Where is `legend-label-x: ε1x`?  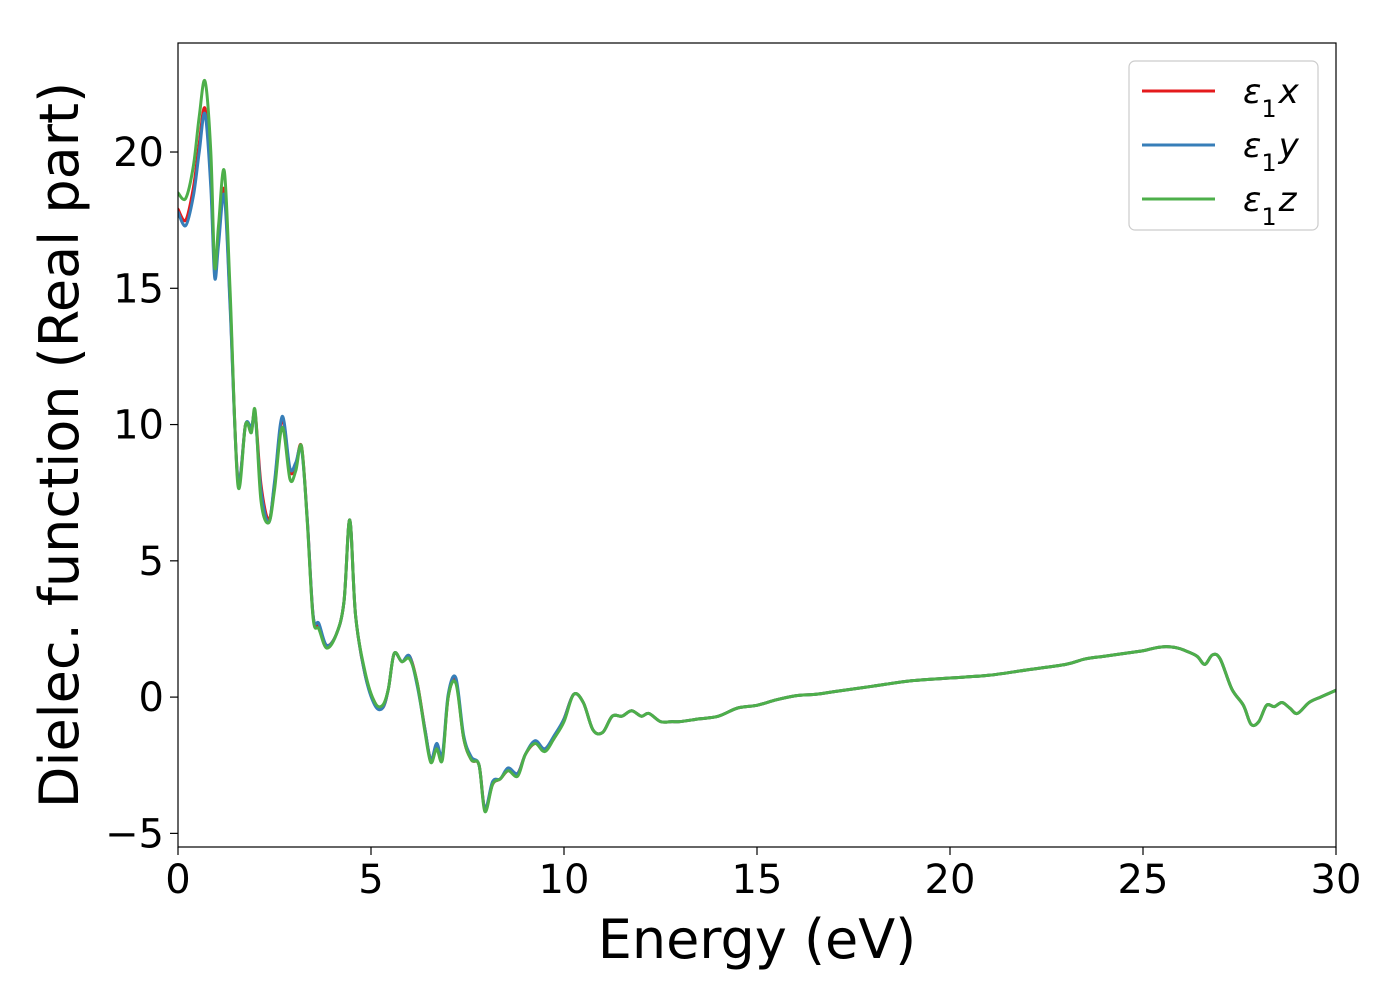
legend-label-x: ε1x is located at coordinates (1271, 97).